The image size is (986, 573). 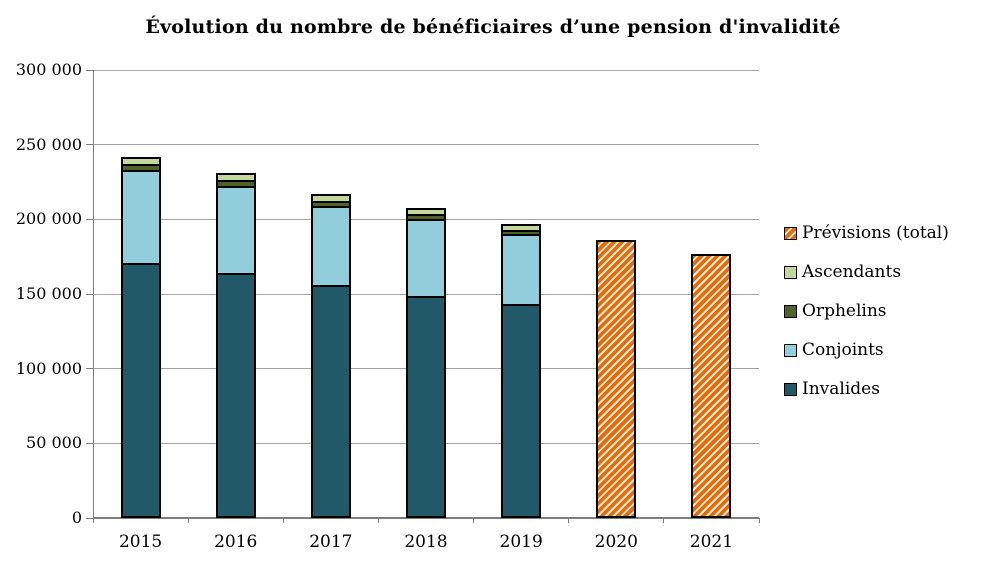 I want to click on bar-segment-invalides-2019, so click(x=521, y=411).